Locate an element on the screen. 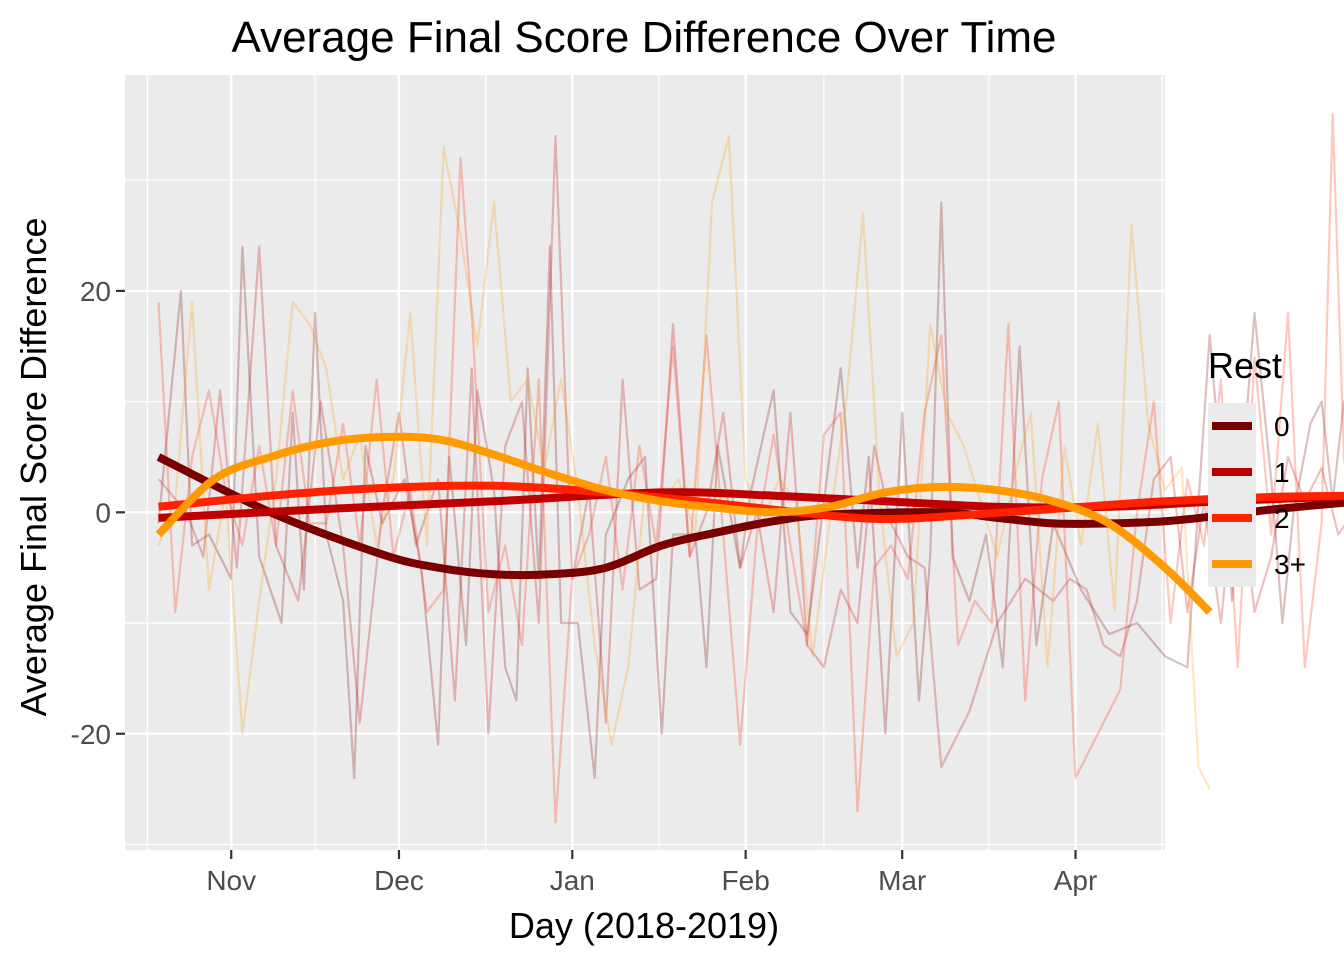 This screenshot has width=1344, height=960. x-tick-label: Jan is located at coordinates (572, 880).